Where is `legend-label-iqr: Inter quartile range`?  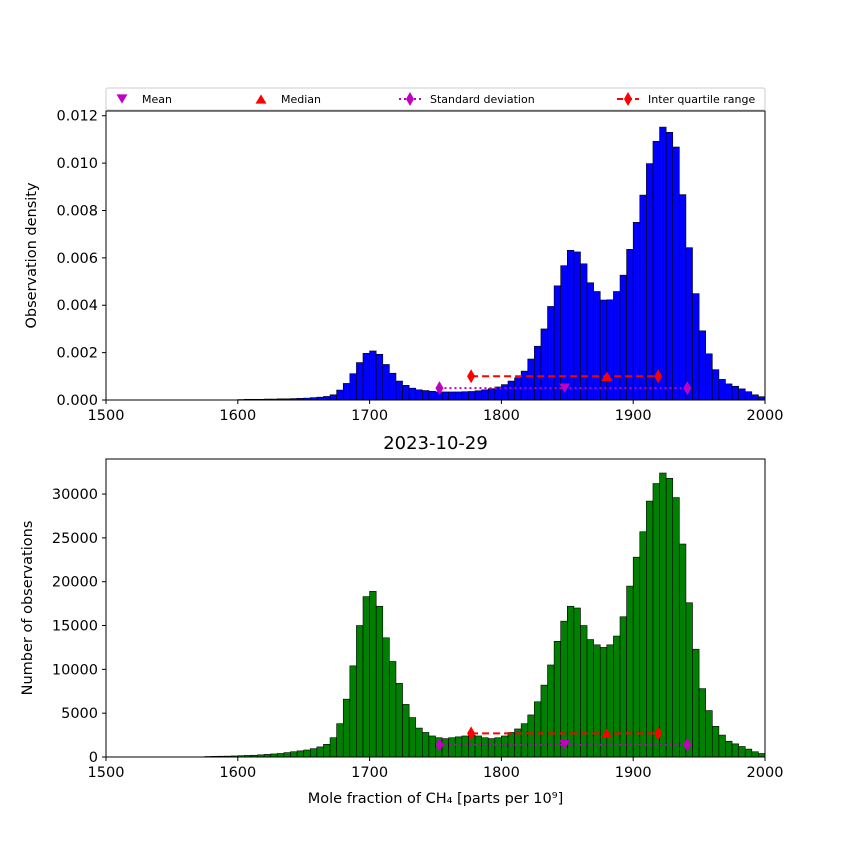 legend-label-iqr: Inter quartile range is located at coordinates (701, 99).